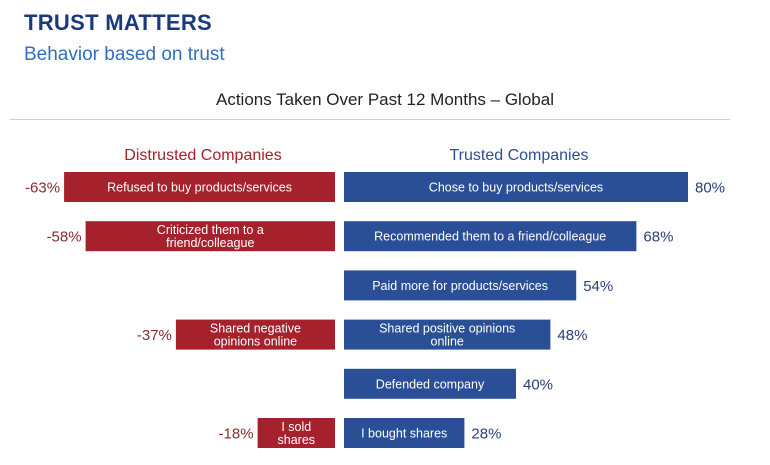 This screenshot has width=770, height=465. I want to click on trusted-bar-group: Defended company 40%, so click(448, 383).